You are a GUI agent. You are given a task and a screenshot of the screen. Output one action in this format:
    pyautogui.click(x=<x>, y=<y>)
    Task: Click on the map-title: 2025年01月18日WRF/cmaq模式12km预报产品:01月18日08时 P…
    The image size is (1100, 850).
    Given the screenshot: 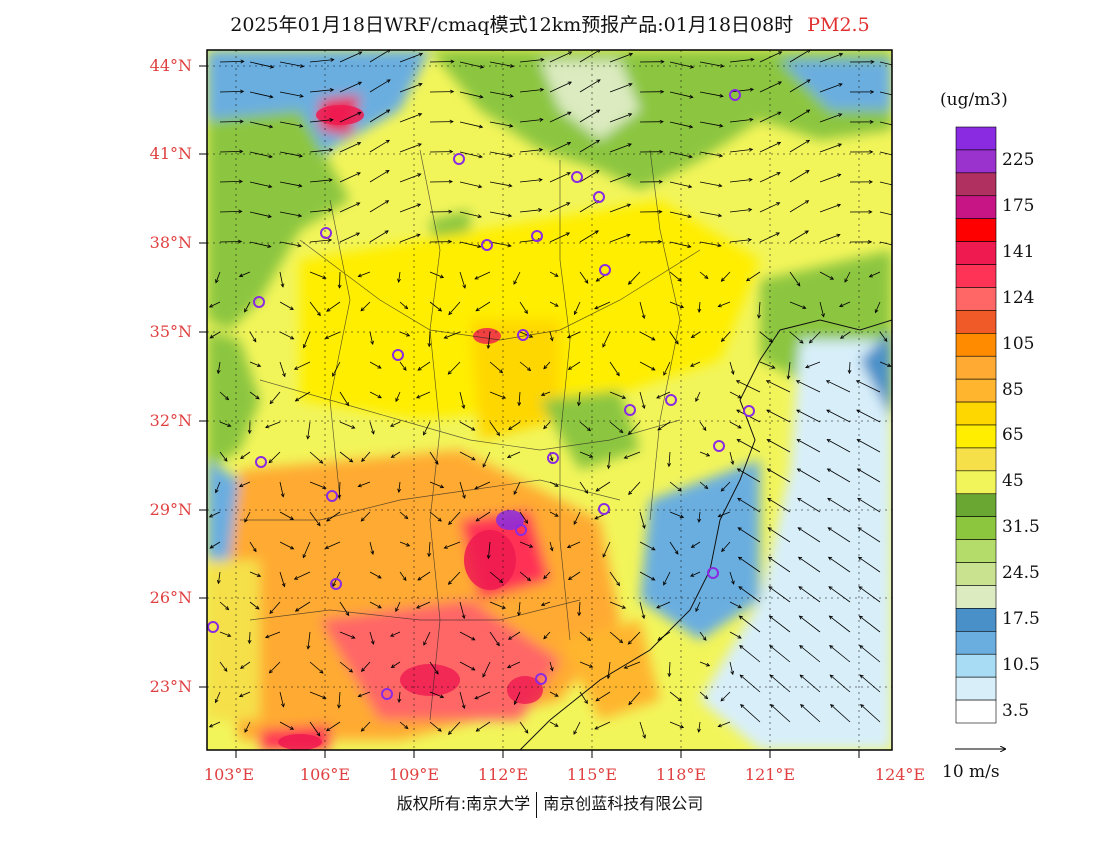 What is the action you would take?
    pyautogui.click(x=550, y=23)
    